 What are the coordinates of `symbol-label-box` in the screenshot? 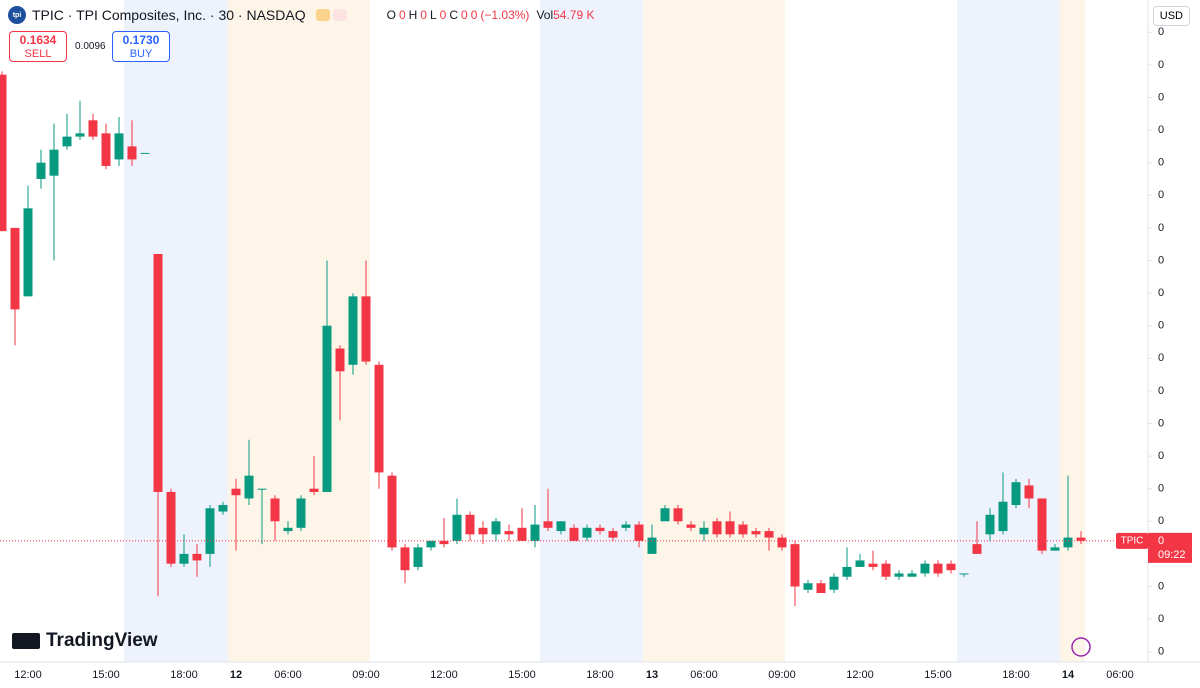 It's located at (1132, 540).